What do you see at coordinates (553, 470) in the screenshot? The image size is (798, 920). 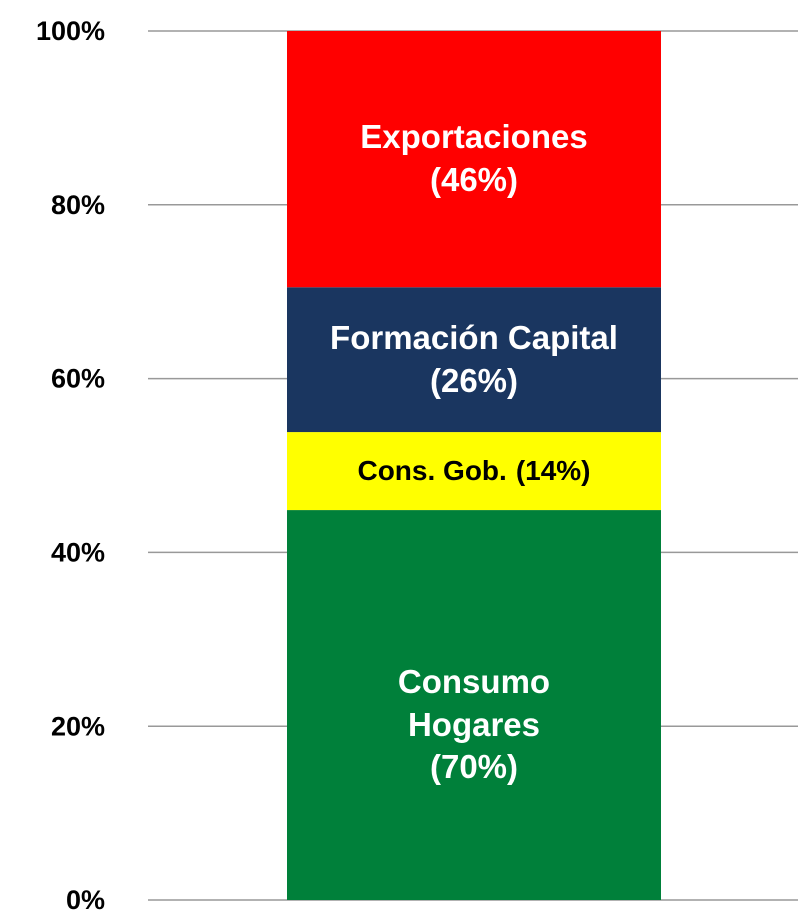 I see `data-label: (14%)` at bounding box center [553, 470].